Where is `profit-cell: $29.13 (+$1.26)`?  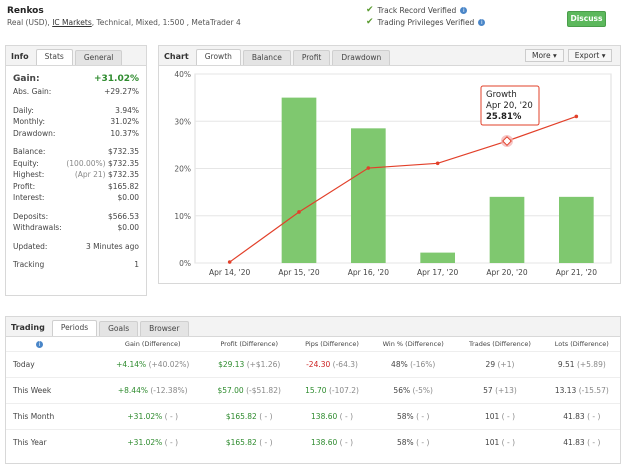
profit-cell: $29.13 (+$1.26) is located at coordinates (249, 363).